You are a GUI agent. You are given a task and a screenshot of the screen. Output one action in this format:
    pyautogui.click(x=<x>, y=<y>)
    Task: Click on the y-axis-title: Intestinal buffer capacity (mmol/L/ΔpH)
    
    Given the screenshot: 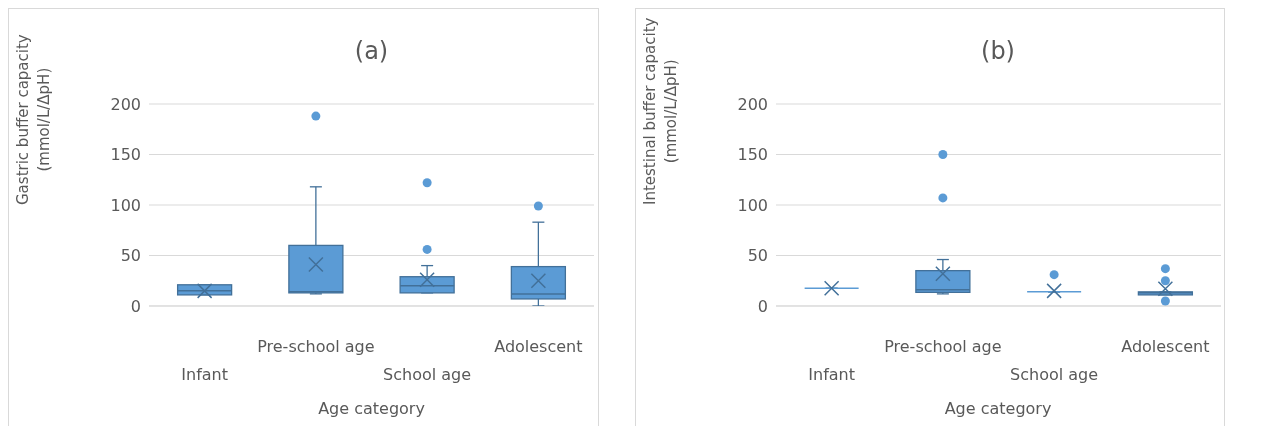 What is the action you would take?
    pyautogui.click(x=660, y=111)
    